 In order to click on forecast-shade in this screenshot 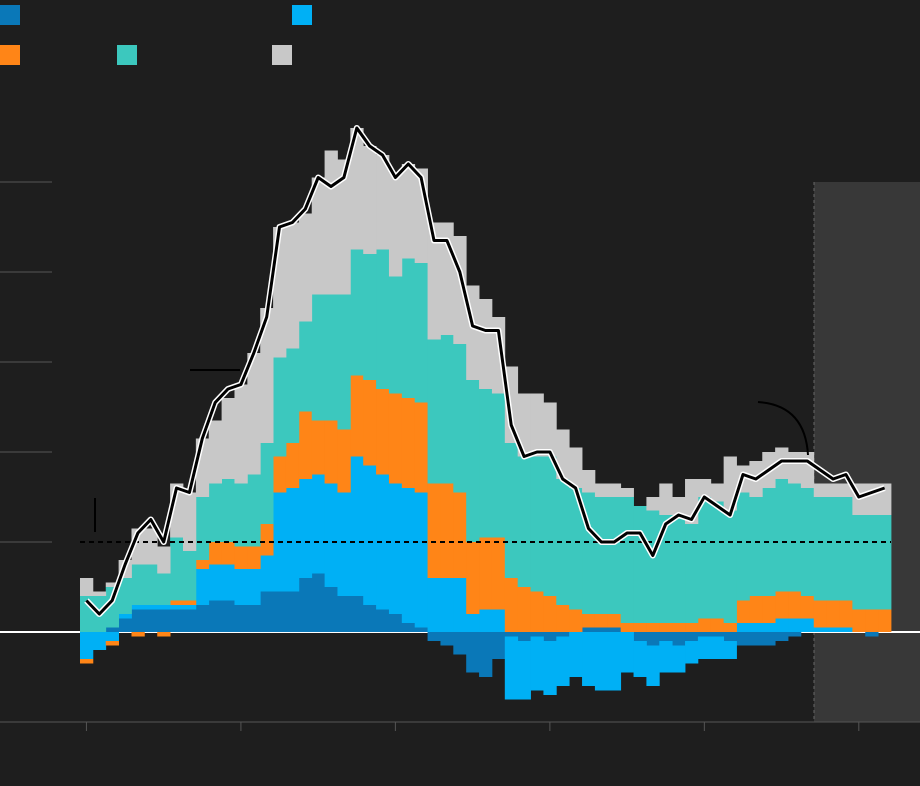, I will do `click(867, 452)`.